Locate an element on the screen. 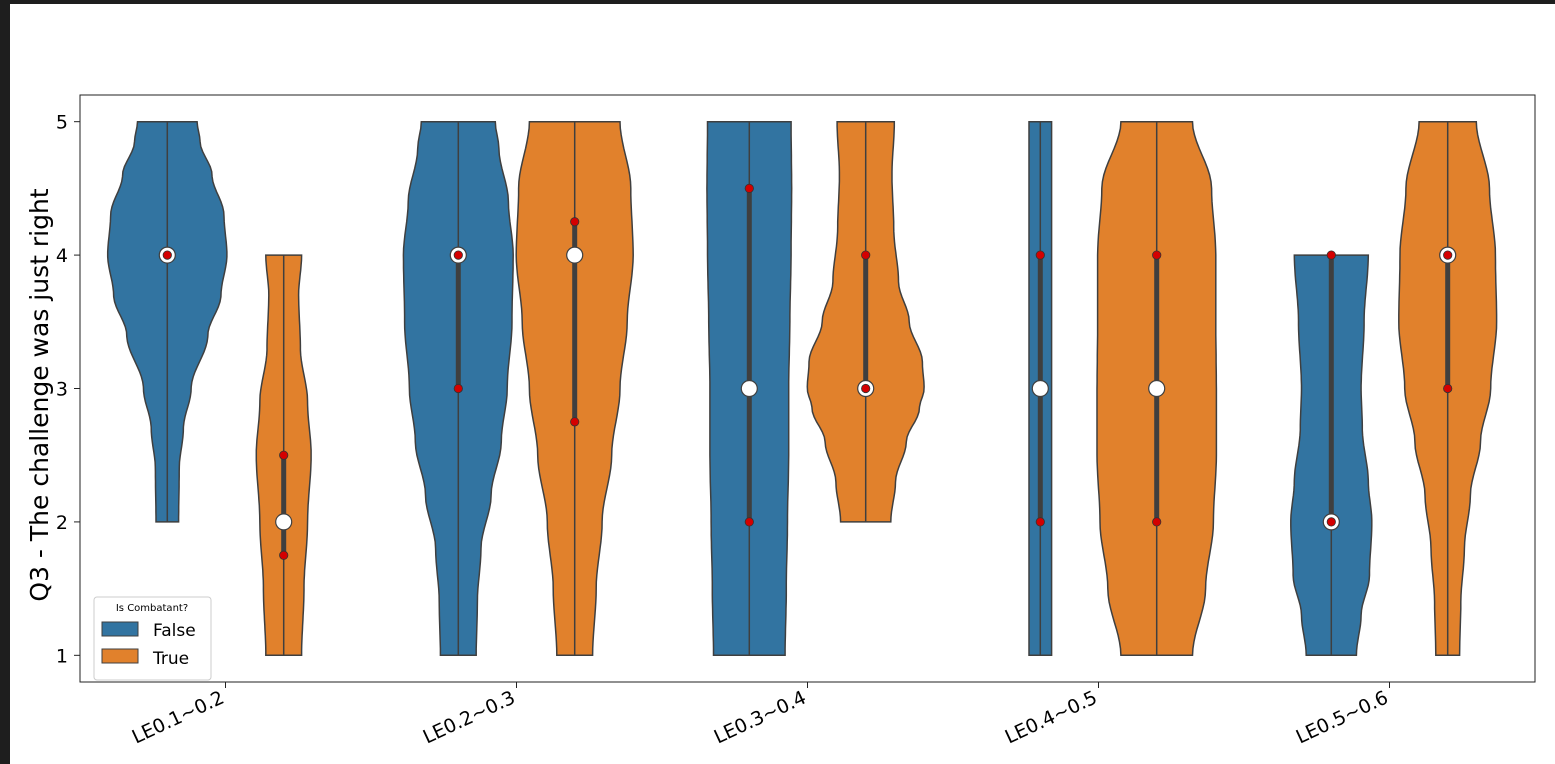 Image resolution: width=1555 pixels, height=764 pixels. y-tick-label: 4 is located at coordinates (62, 256).